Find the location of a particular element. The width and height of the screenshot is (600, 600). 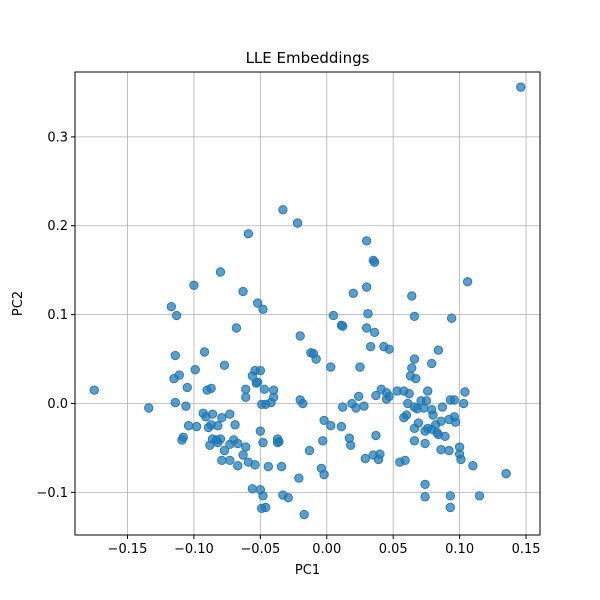

y-tick-label: −0.1 is located at coordinates (52, 493).